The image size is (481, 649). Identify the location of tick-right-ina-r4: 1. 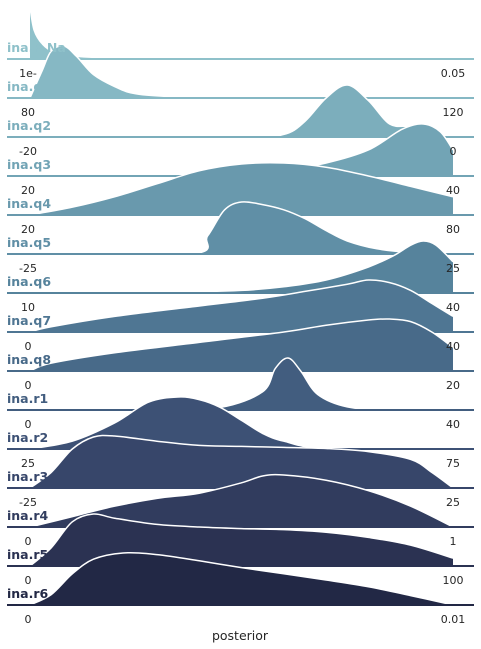
(453, 541).